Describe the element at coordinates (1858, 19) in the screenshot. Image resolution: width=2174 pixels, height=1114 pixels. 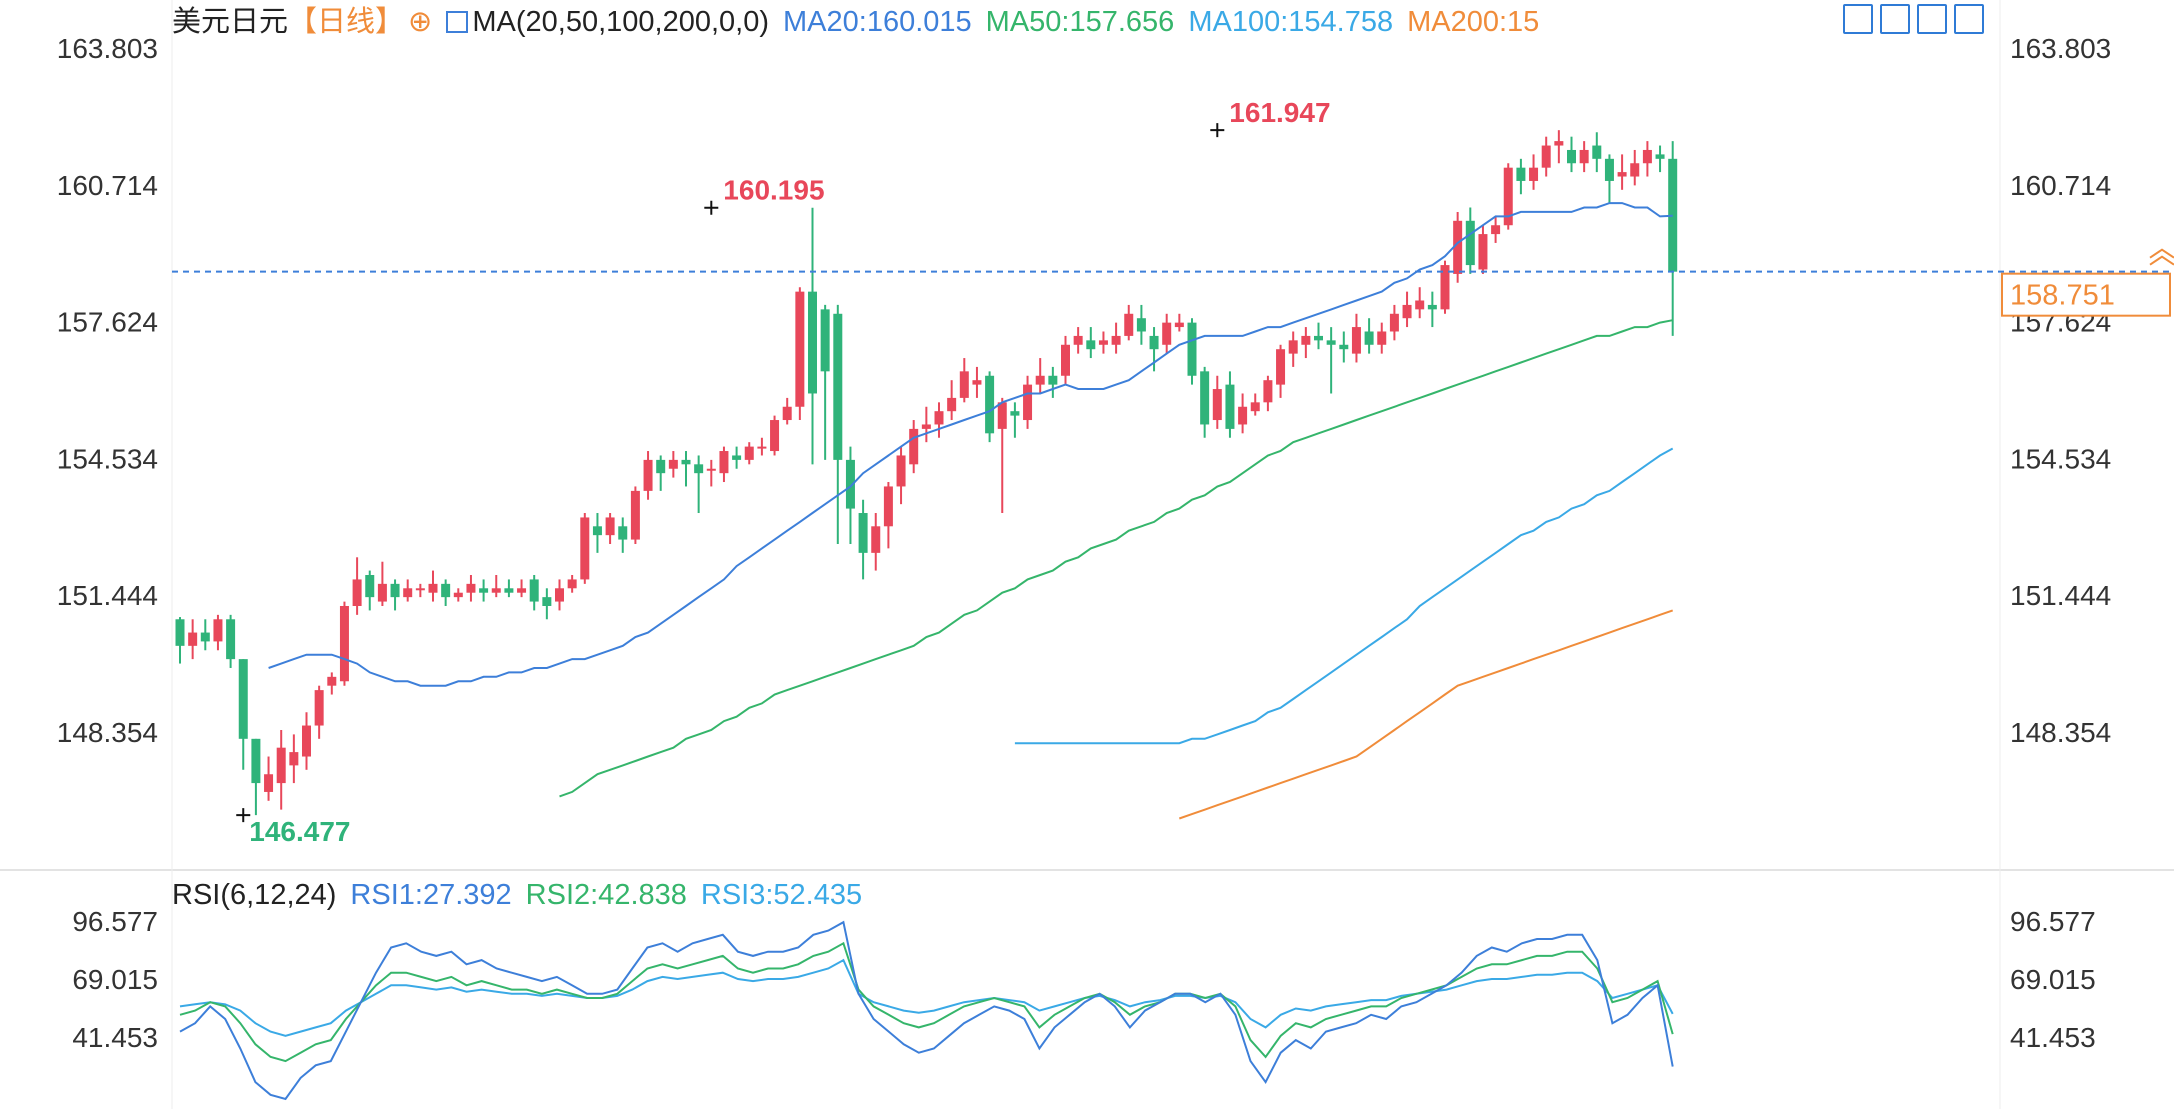
I see `grid-icon` at that location.